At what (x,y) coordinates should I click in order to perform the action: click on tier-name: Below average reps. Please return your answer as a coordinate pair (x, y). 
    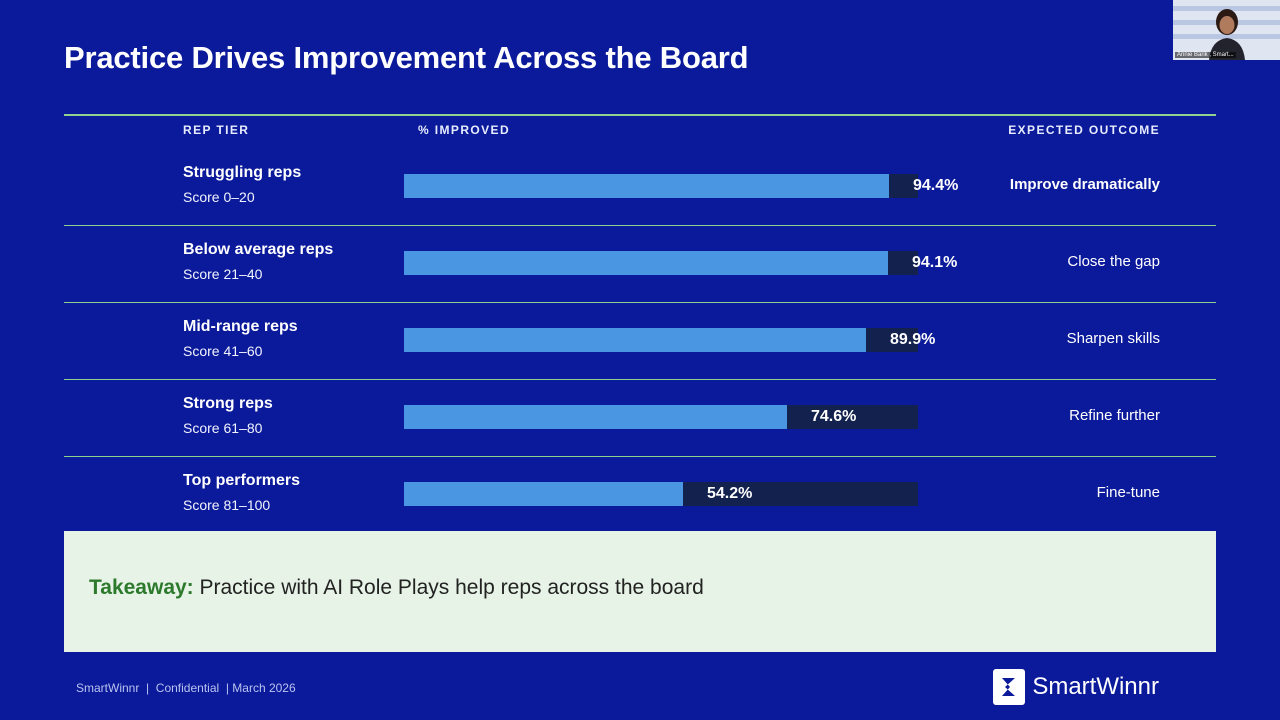
    Looking at the image, I should click on (258, 249).